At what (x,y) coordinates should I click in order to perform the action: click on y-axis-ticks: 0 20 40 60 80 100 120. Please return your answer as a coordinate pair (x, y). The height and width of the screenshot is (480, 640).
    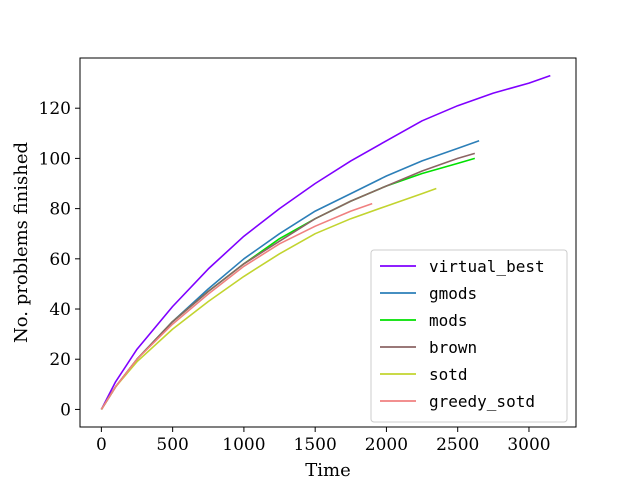
    Looking at the image, I should click on (59, 259).